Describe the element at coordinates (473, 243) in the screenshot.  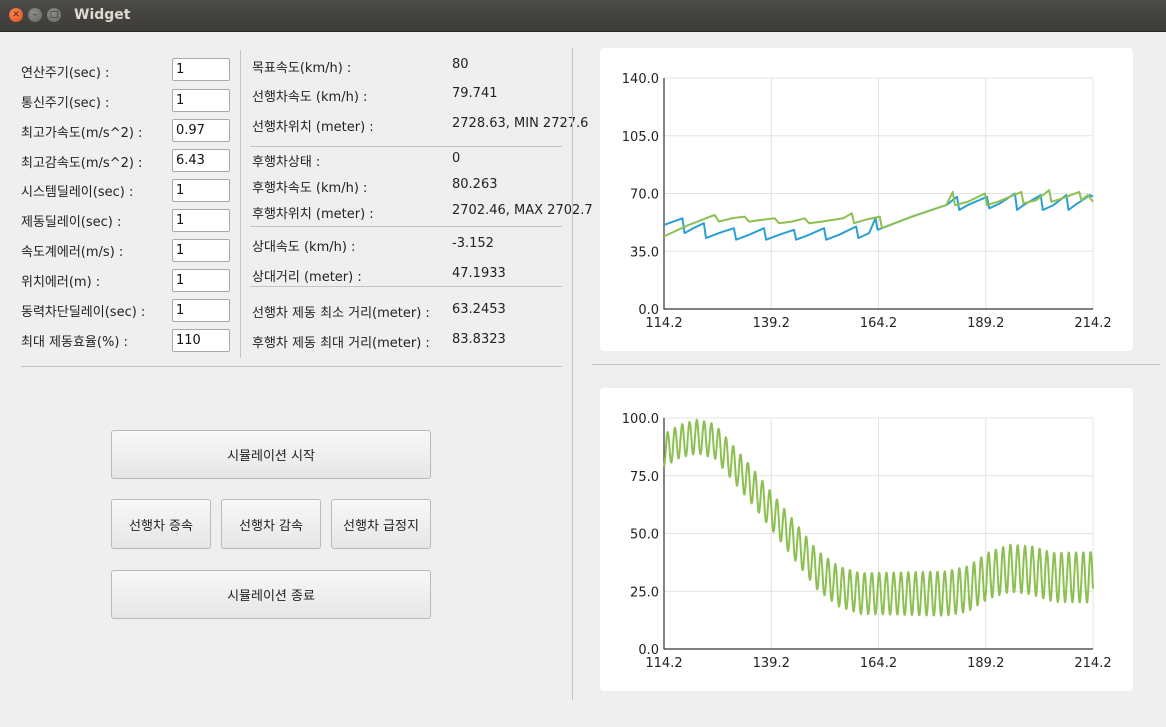
I see `status-value-relative-speed: -3.152` at that location.